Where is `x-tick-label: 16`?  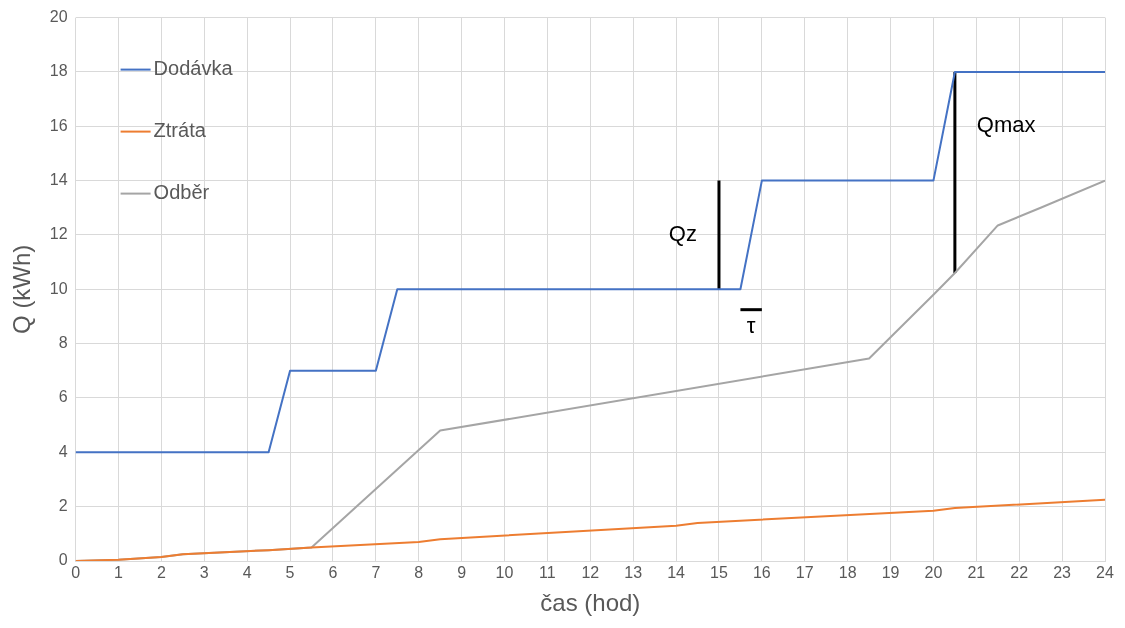
x-tick-label: 16 is located at coordinates (761, 573).